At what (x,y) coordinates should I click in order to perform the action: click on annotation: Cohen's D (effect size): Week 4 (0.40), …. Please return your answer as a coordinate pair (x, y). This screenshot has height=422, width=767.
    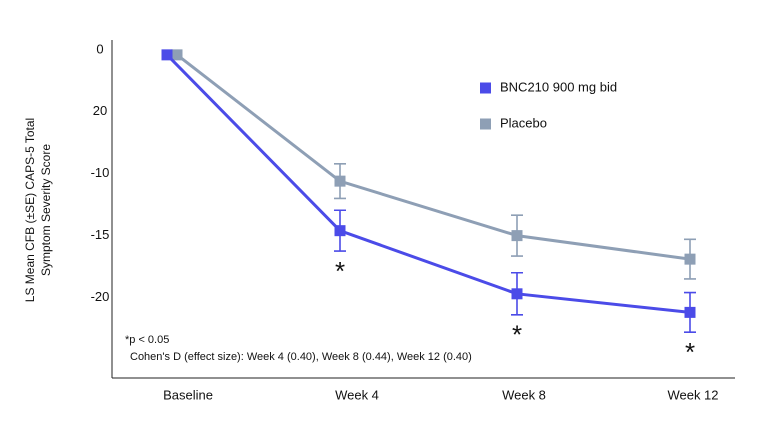
    Looking at the image, I should click on (301, 357).